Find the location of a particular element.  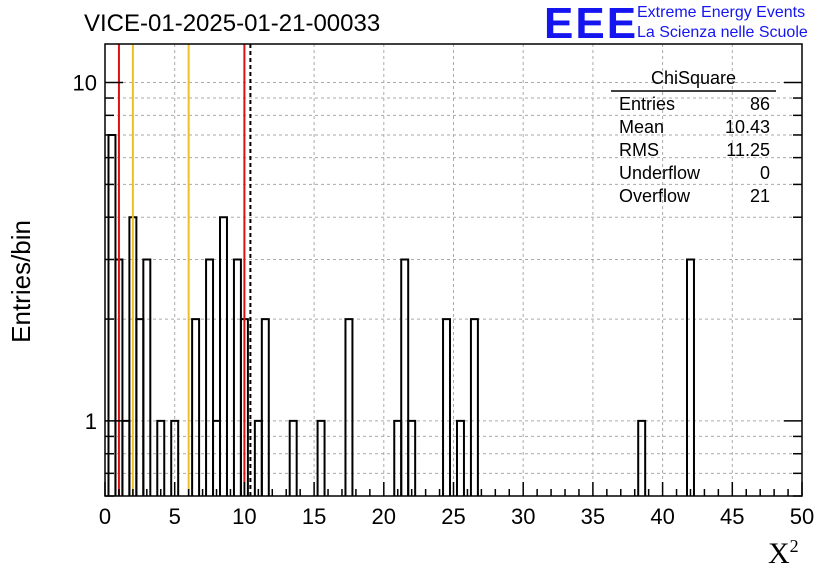

x-tick-label: 0 is located at coordinates (105, 516).